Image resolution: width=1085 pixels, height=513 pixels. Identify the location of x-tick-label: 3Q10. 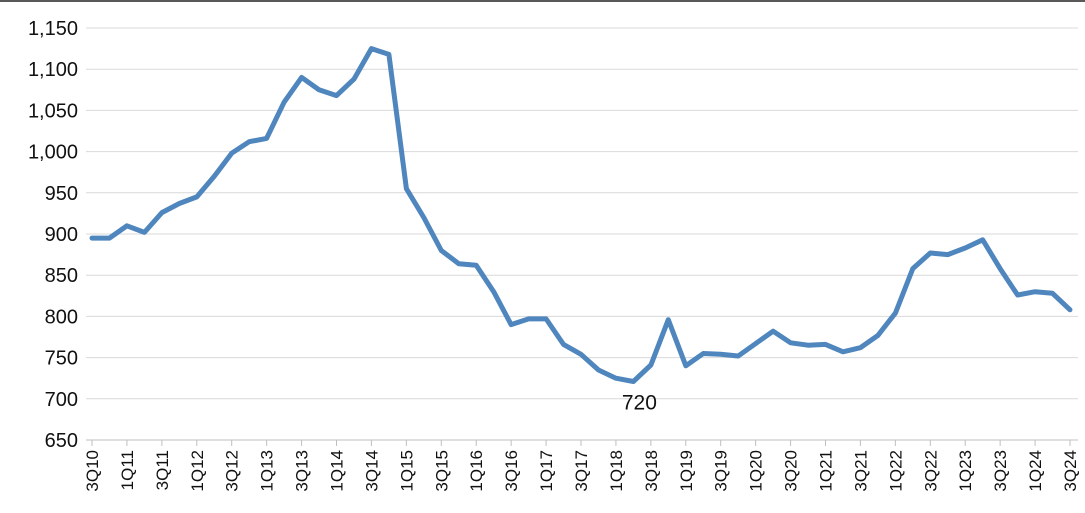
(92, 471).